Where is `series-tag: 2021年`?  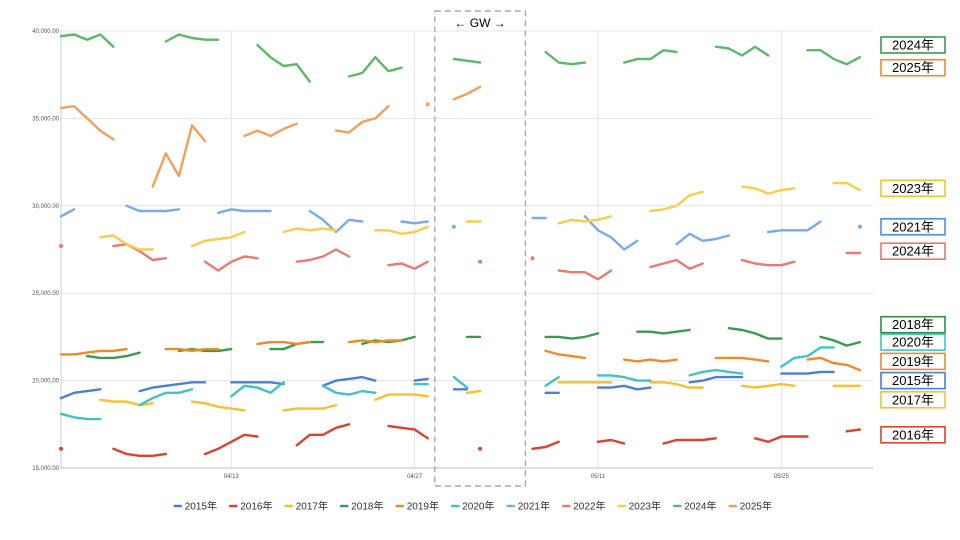 series-tag: 2021年 is located at coordinates (913, 227).